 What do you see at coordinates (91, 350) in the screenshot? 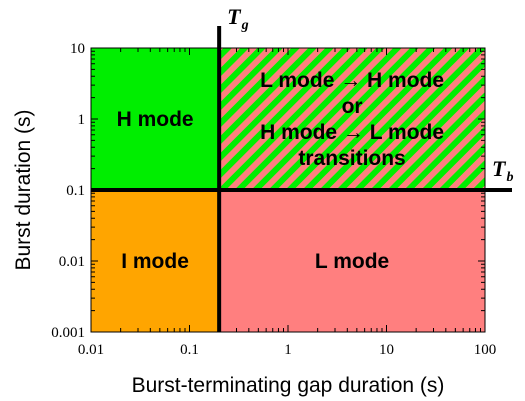
I see `x-tick-label: 0.01` at bounding box center [91, 350].